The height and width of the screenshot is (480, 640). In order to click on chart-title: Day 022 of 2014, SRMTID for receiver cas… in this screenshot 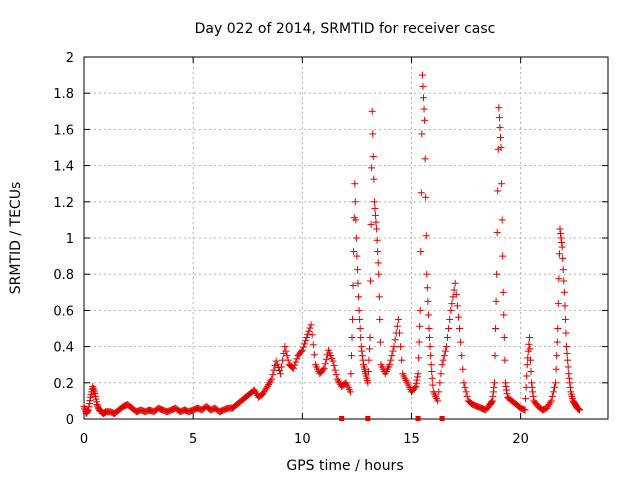, I will do `click(345, 29)`.